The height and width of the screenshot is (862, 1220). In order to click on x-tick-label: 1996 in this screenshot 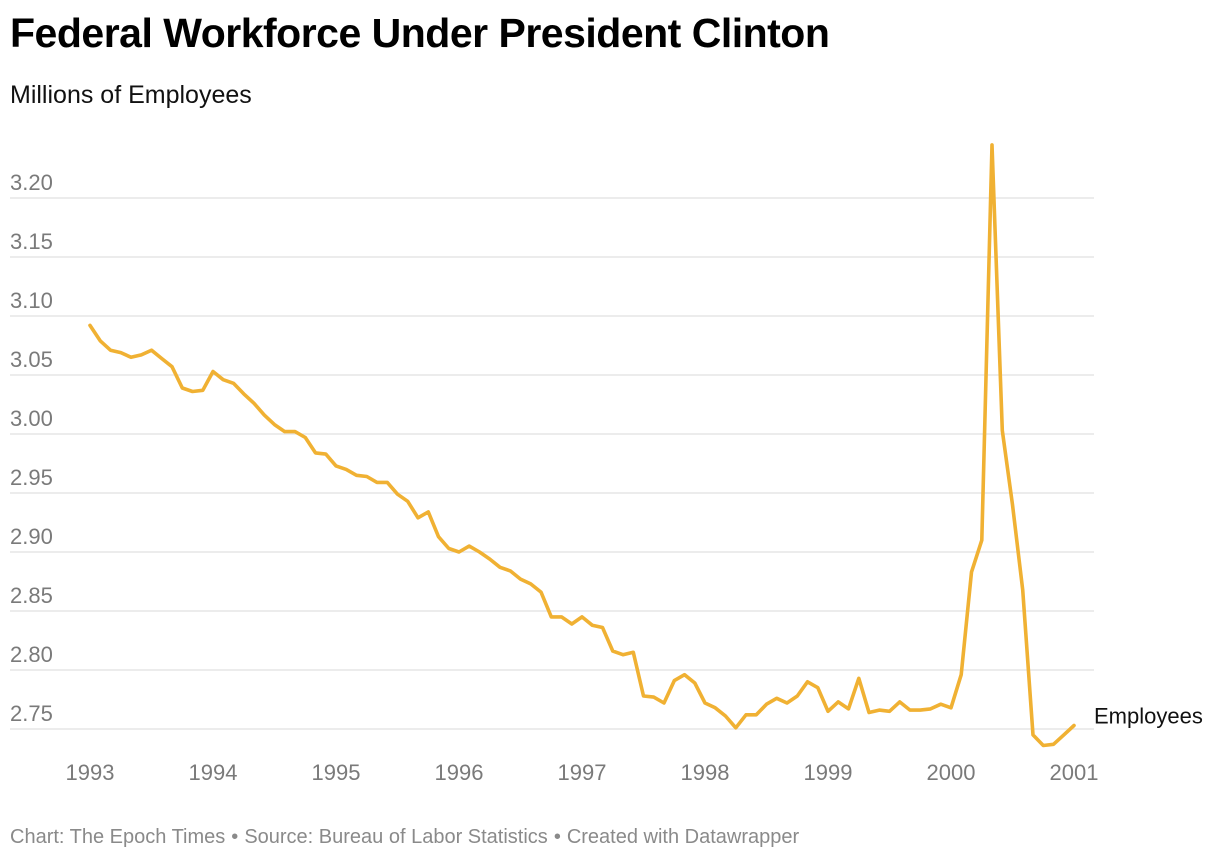, I will do `click(459, 772)`.